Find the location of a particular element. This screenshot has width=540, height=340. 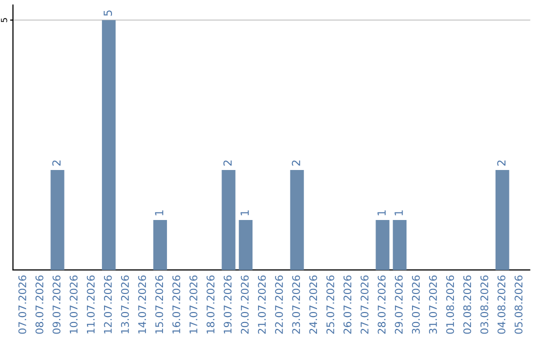

x-tick-label: 18.07.2026 is located at coordinates (210, 304).